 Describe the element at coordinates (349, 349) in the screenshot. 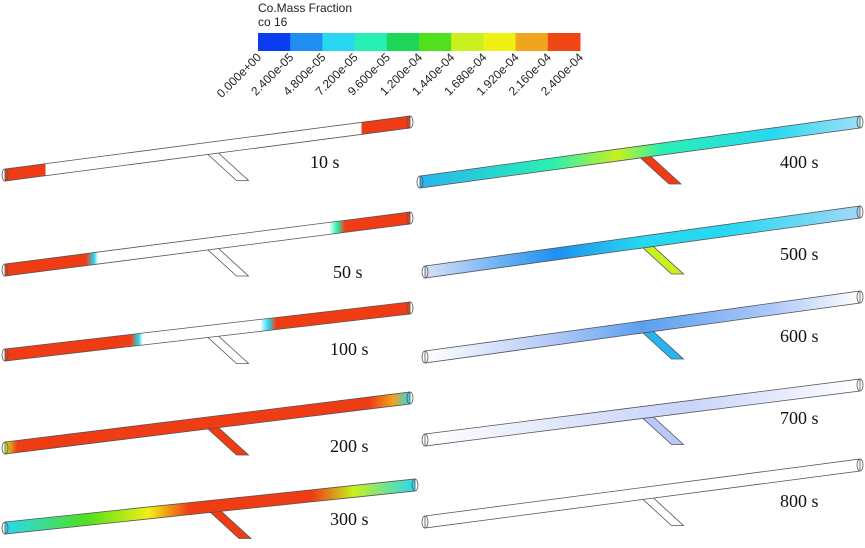

I see `time-label: 100 s` at that location.